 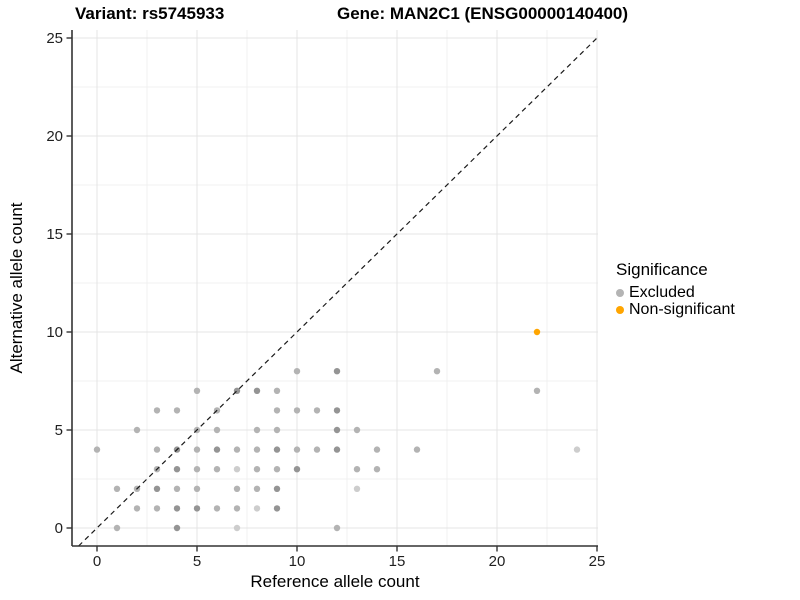 What do you see at coordinates (54, 136) in the screenshot?
I see `y-tick-label: 20` at bounding box center [54, 136].